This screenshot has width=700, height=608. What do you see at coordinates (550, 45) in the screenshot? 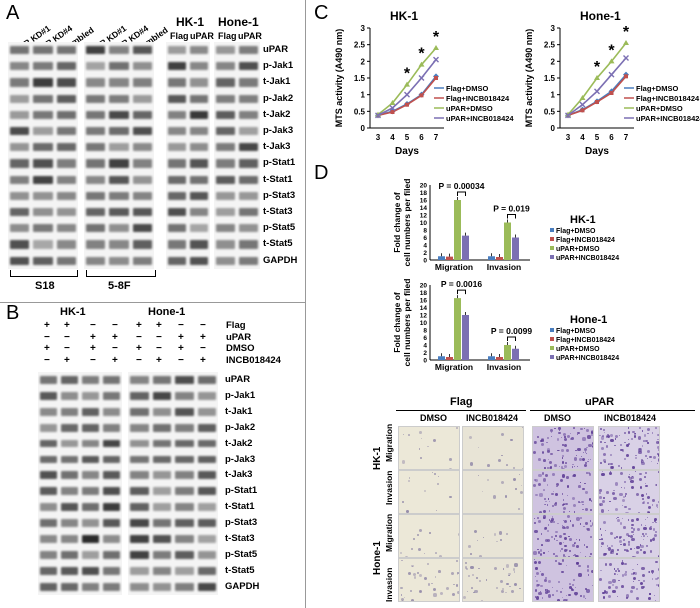
I see `y-tick-label: 2.5` at bounding box center [550, 45].